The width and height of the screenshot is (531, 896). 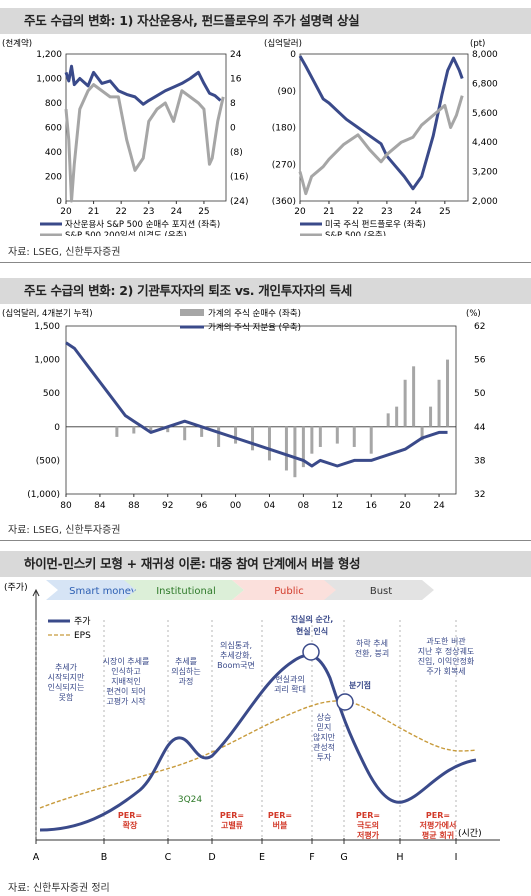 What do you see at coordinates (372, 653) in the screenshot?
I see `annotation: 전환, 붕괴` at bounding box center [372, 653].